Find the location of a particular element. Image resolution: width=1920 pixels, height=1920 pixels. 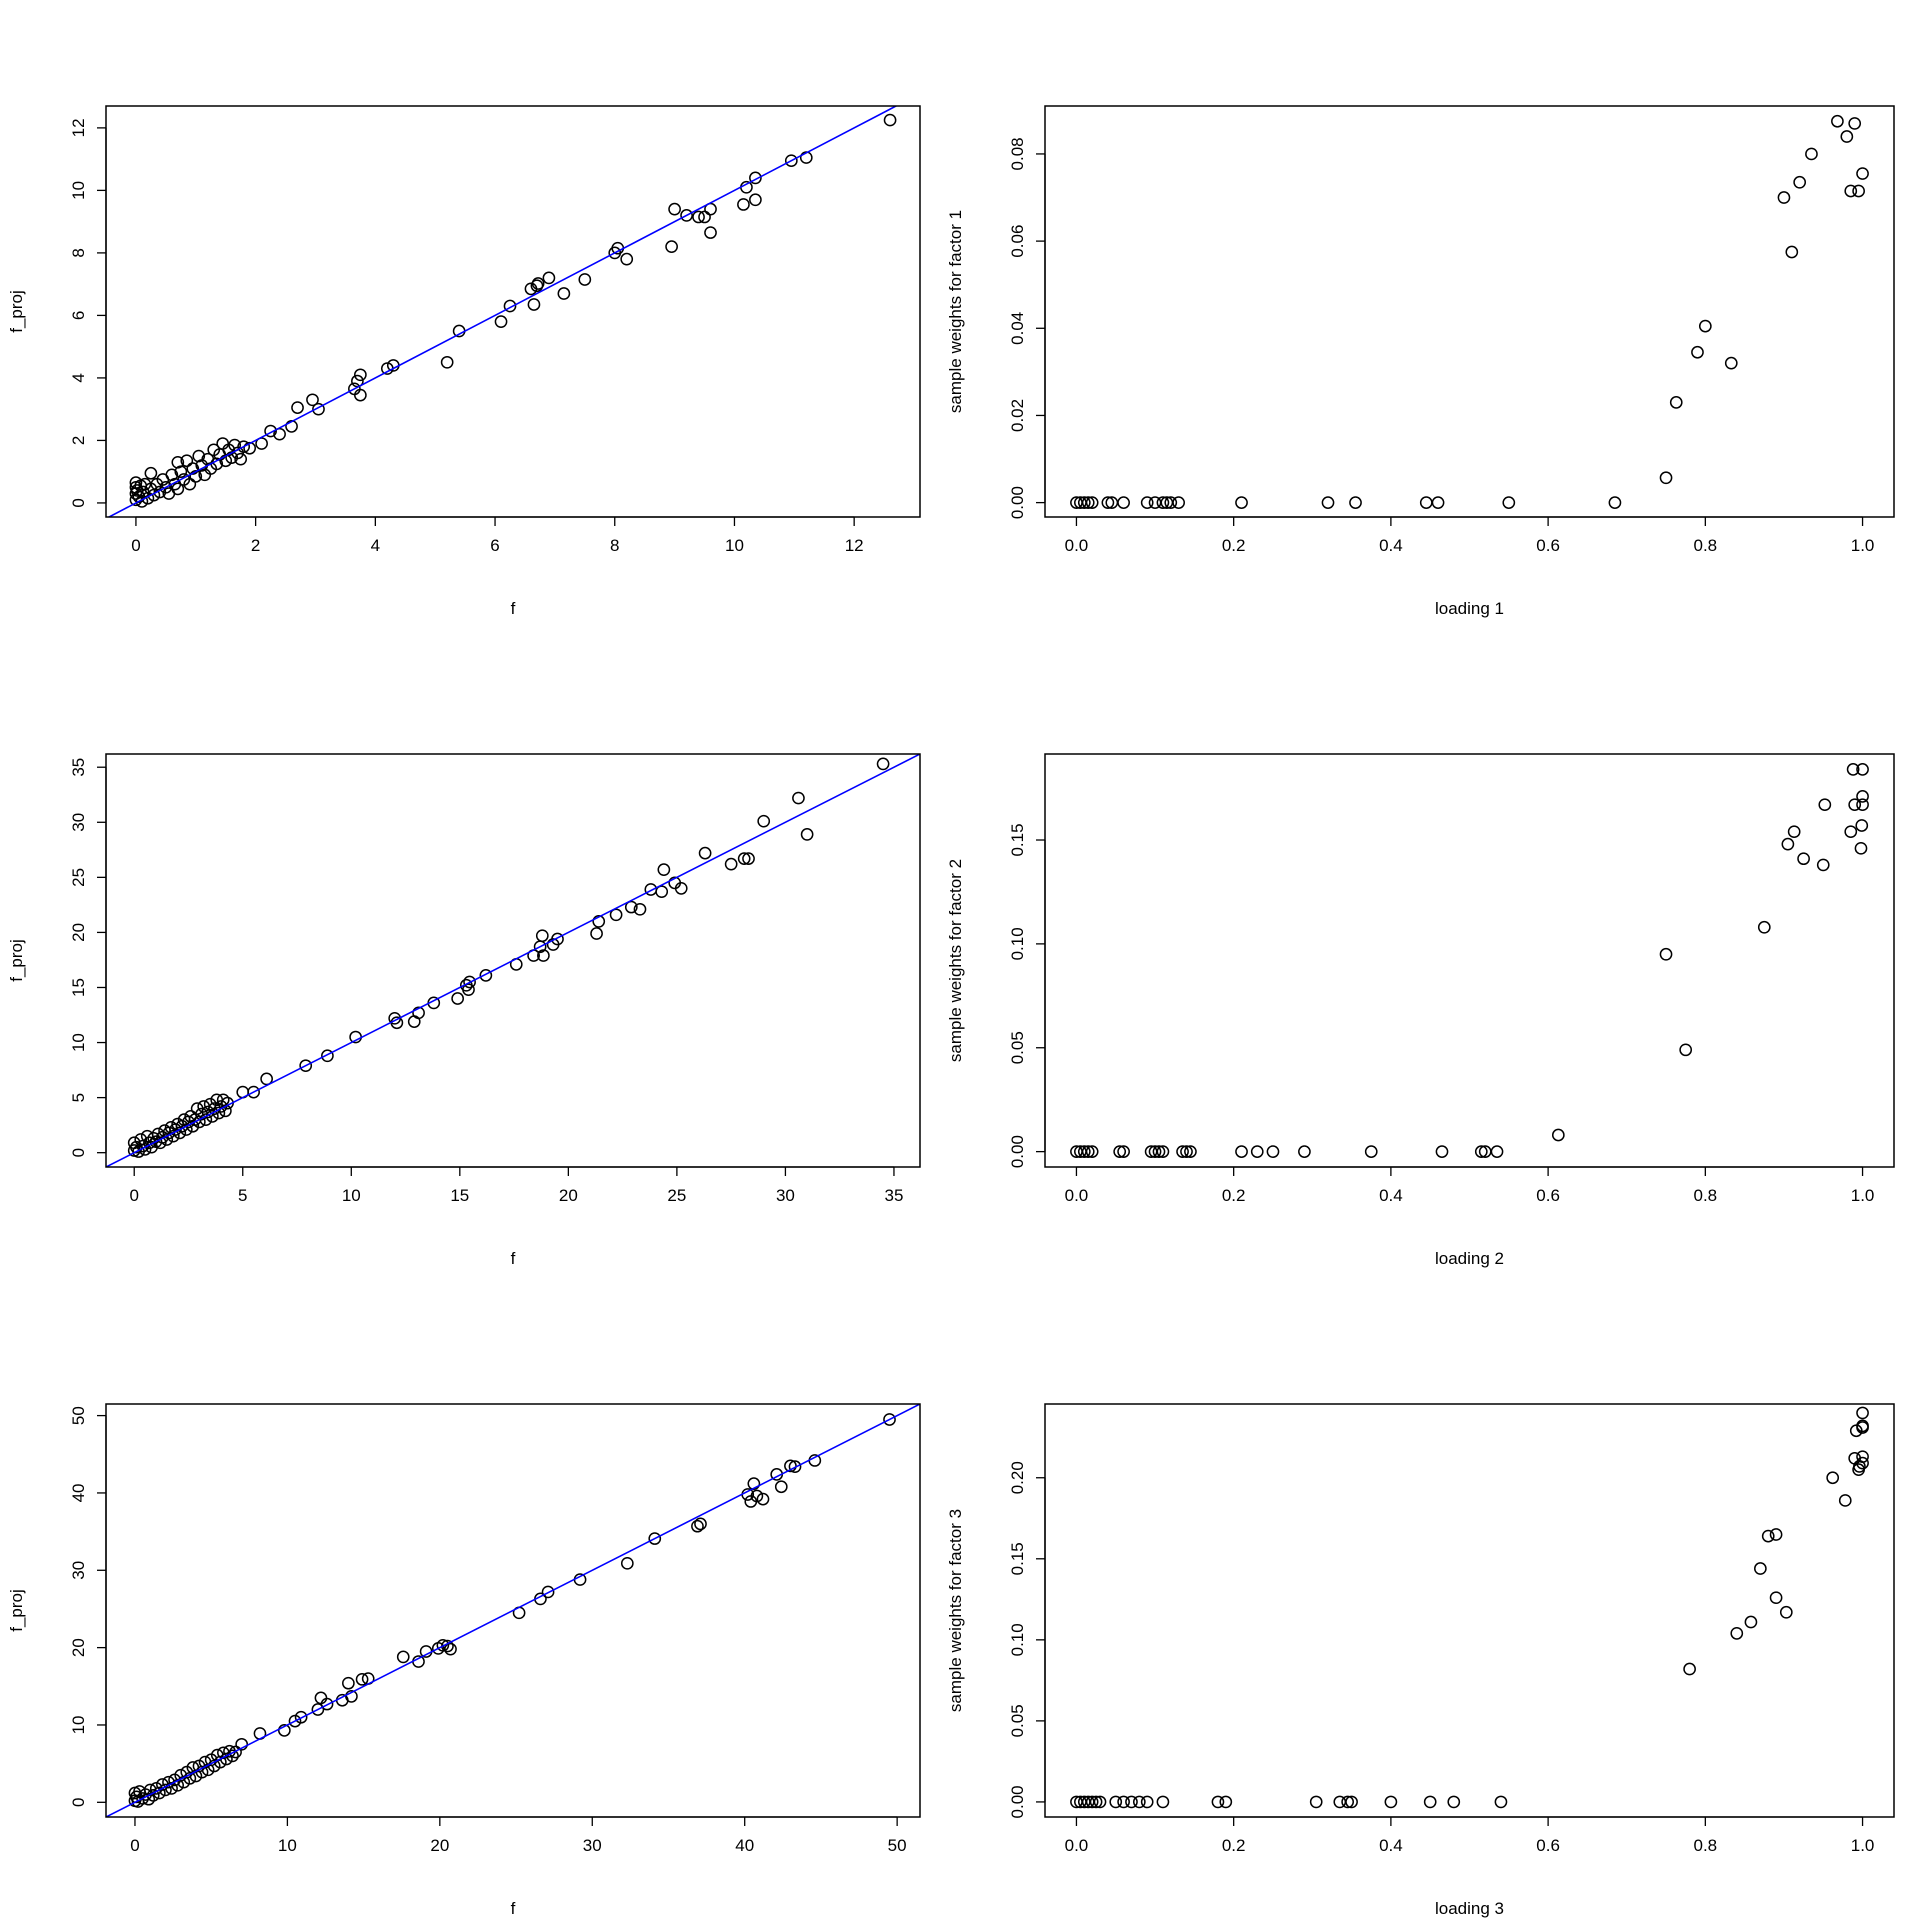

panel-5: 0 10 20 30 40 50 0 10 20 30 40 50 f f_proj is located at coordinates (464, 1660).